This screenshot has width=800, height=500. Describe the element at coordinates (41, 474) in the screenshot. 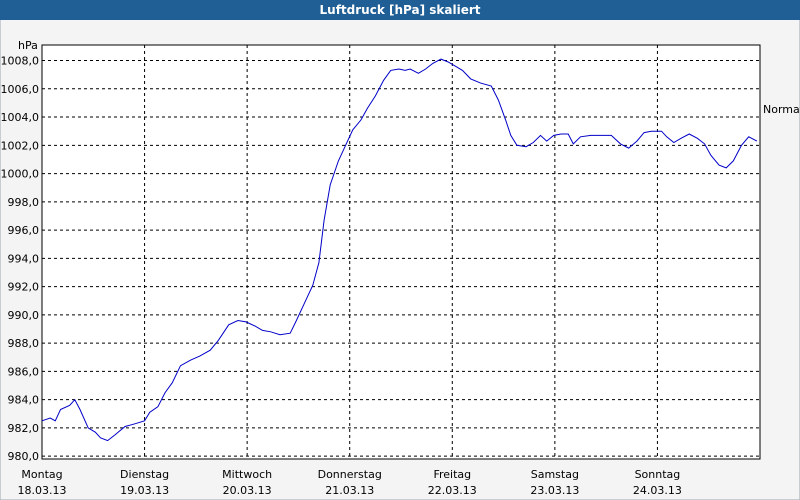

I see `x-tick-label: Montag` at that location.